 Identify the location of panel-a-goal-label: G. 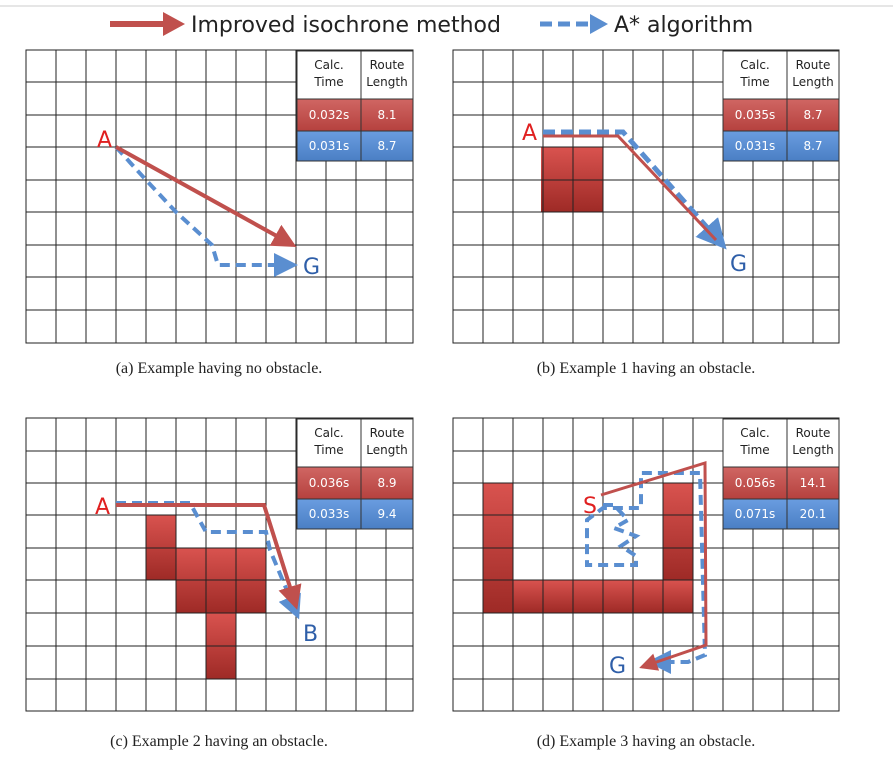
(311, 267).